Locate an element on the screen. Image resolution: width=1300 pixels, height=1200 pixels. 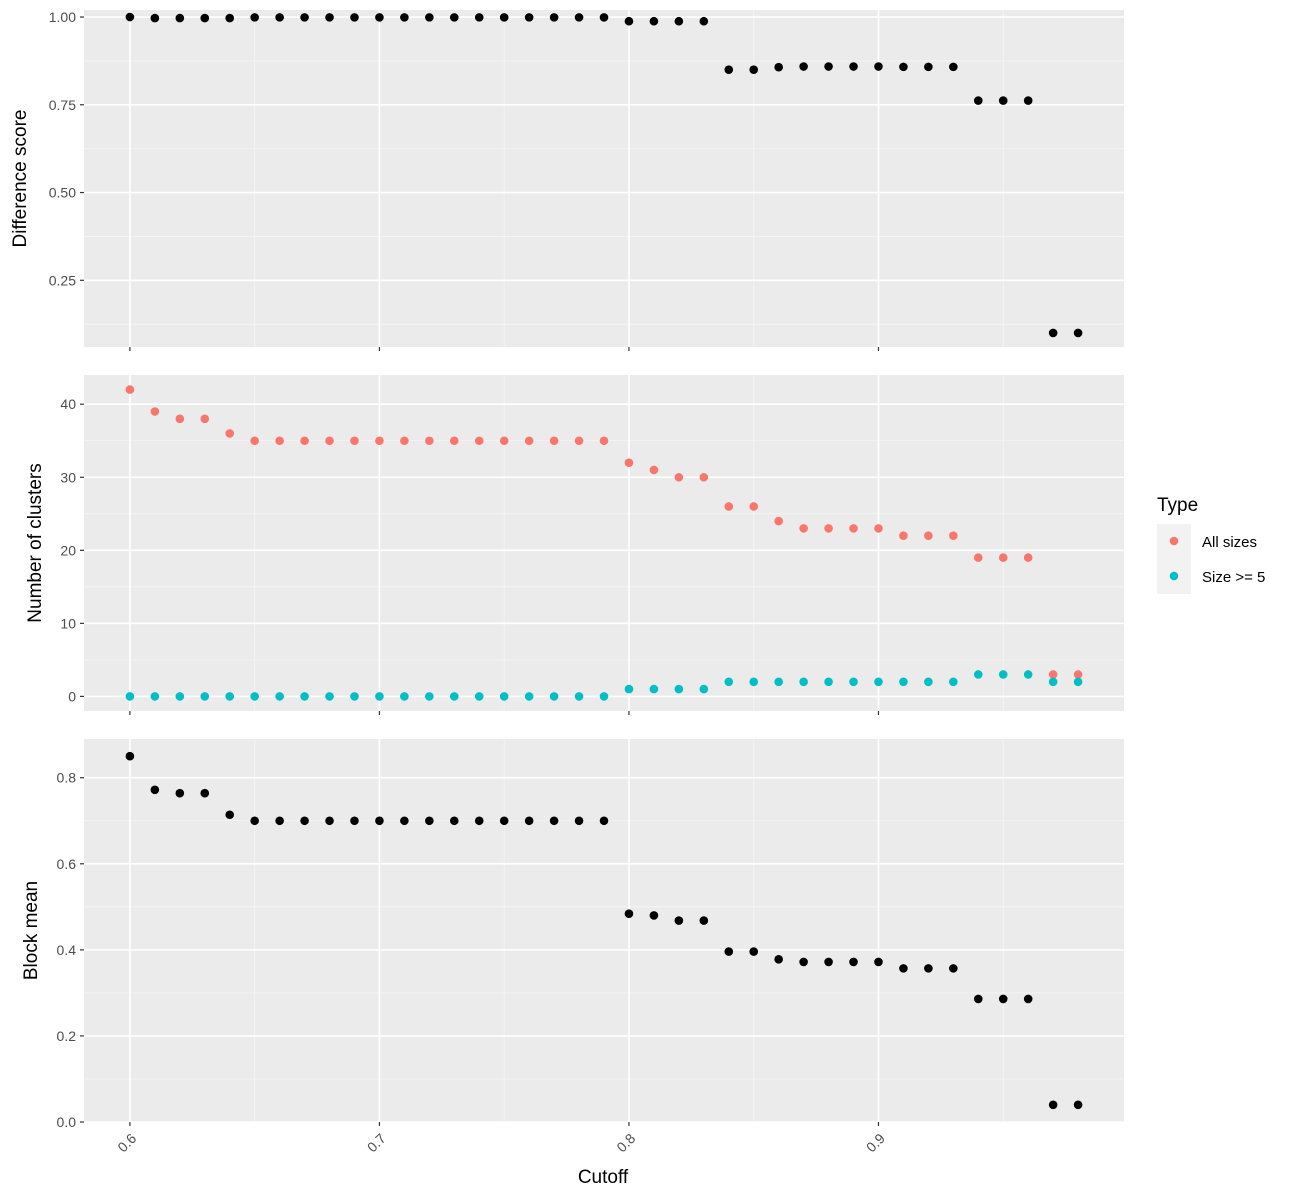
legend-key-background is located at coordinates (1174, 559).